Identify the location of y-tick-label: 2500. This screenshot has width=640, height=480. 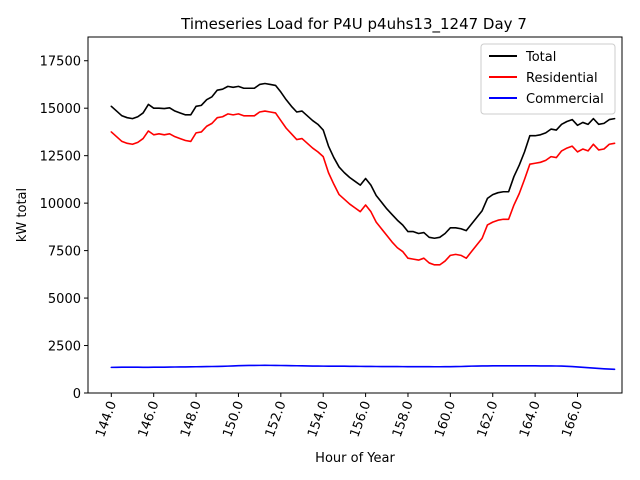
(64, 347).